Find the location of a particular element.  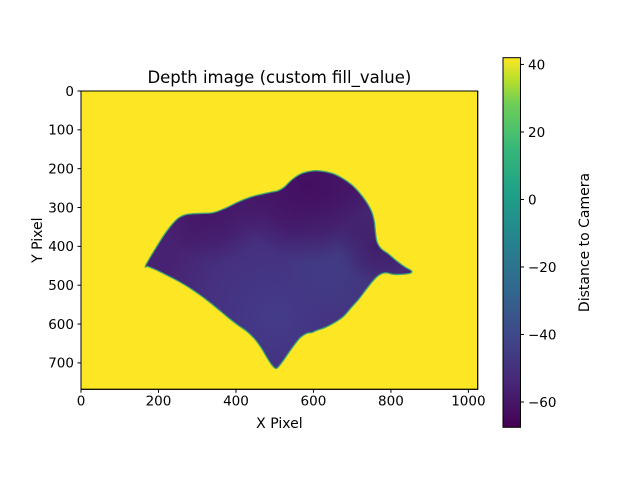

colorbar-ticks: 40 20 0 −20 −40 −60 is located at coordinates (538, 234).